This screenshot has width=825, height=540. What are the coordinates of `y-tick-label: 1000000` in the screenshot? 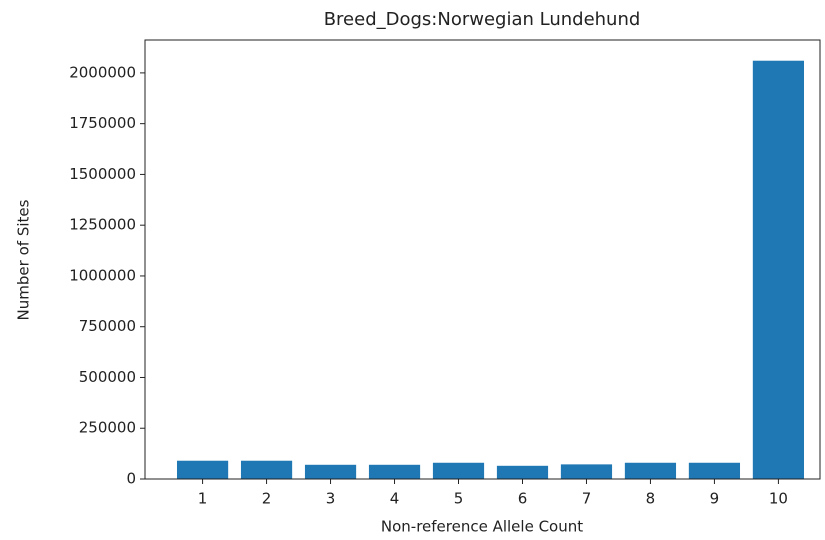 It's located at (102, 275).